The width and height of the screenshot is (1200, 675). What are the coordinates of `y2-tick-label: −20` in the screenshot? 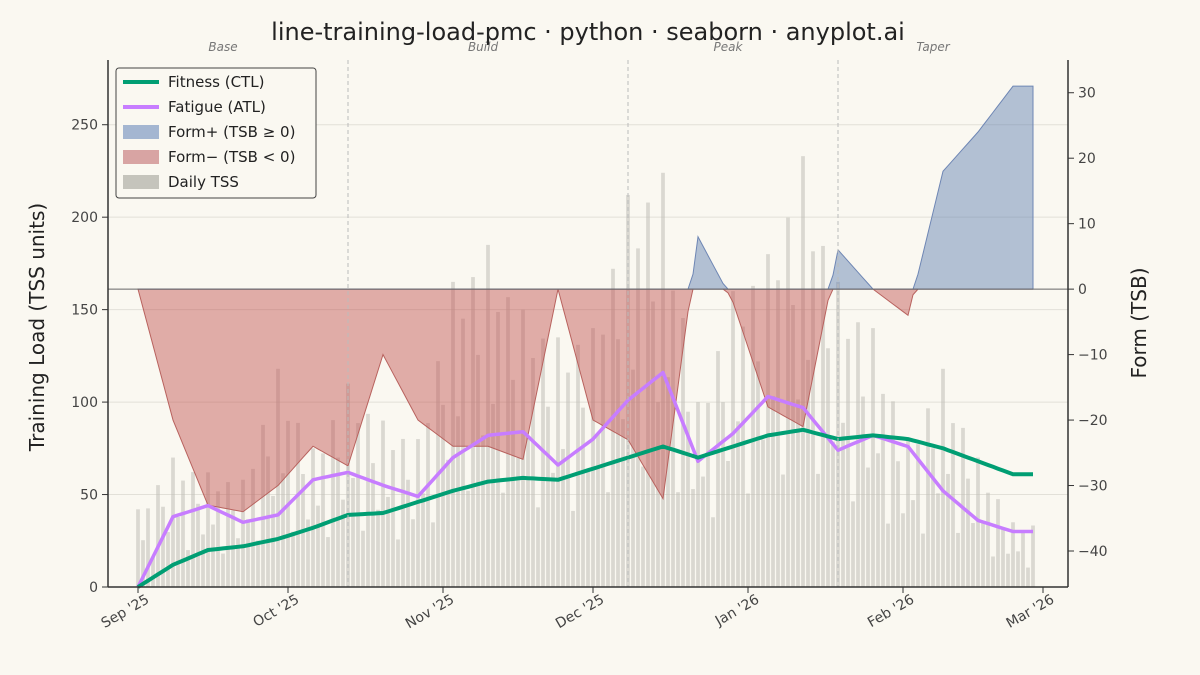 It's located at (1093, 421).